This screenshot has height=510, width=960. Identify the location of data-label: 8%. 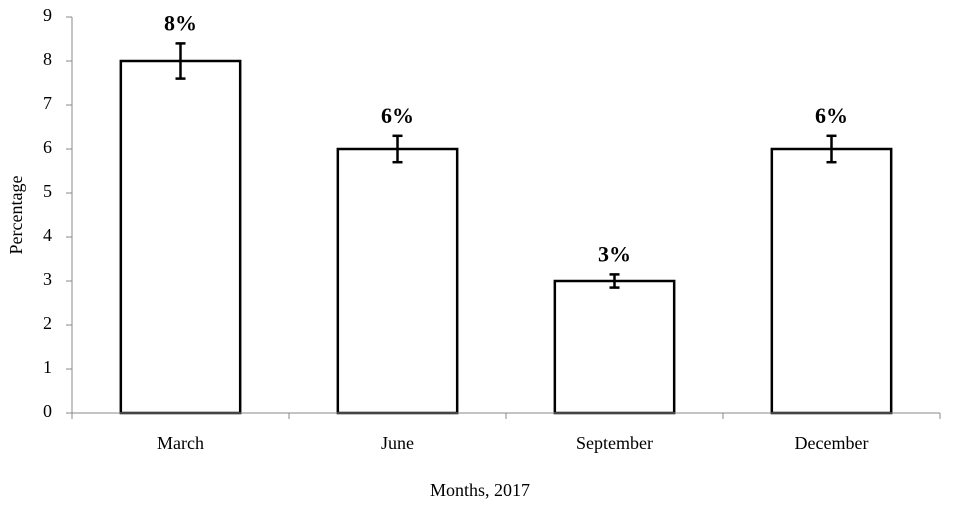
(180, 22).